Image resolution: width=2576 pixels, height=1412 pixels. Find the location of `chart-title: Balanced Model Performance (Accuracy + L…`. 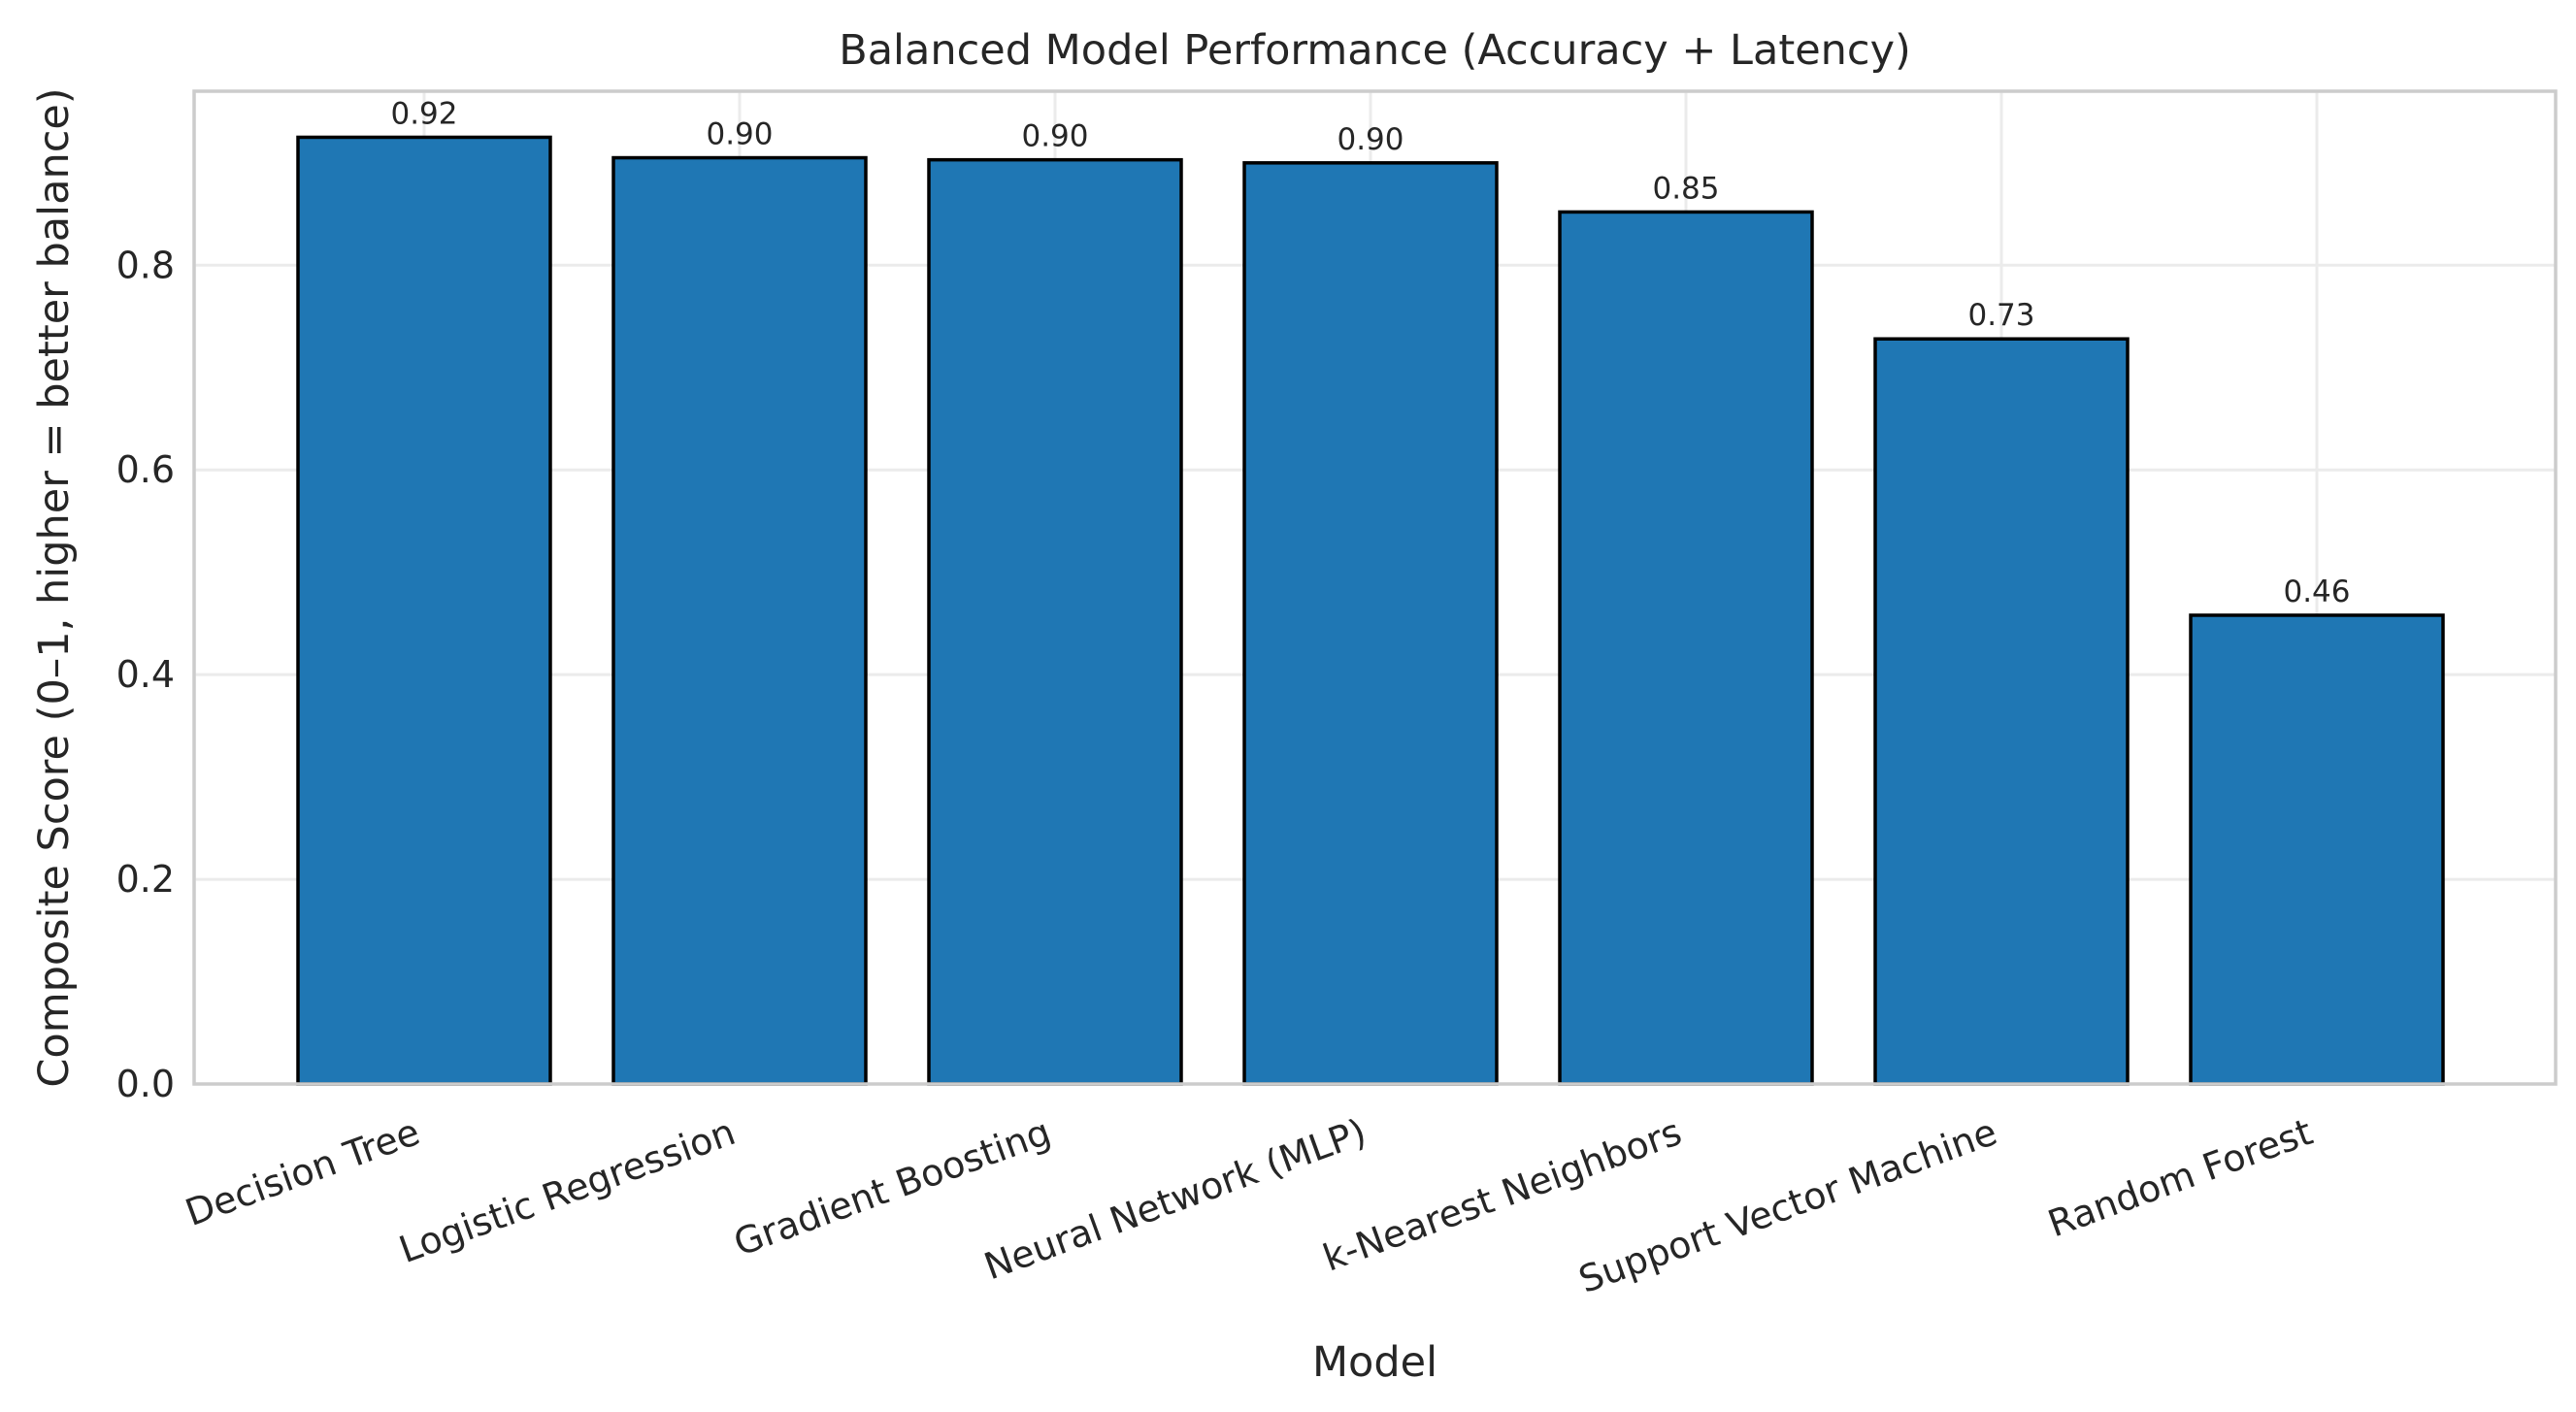

chart-title: Balanced Model Performance (Accuracy + L… is located at coordinates (1375, 50).